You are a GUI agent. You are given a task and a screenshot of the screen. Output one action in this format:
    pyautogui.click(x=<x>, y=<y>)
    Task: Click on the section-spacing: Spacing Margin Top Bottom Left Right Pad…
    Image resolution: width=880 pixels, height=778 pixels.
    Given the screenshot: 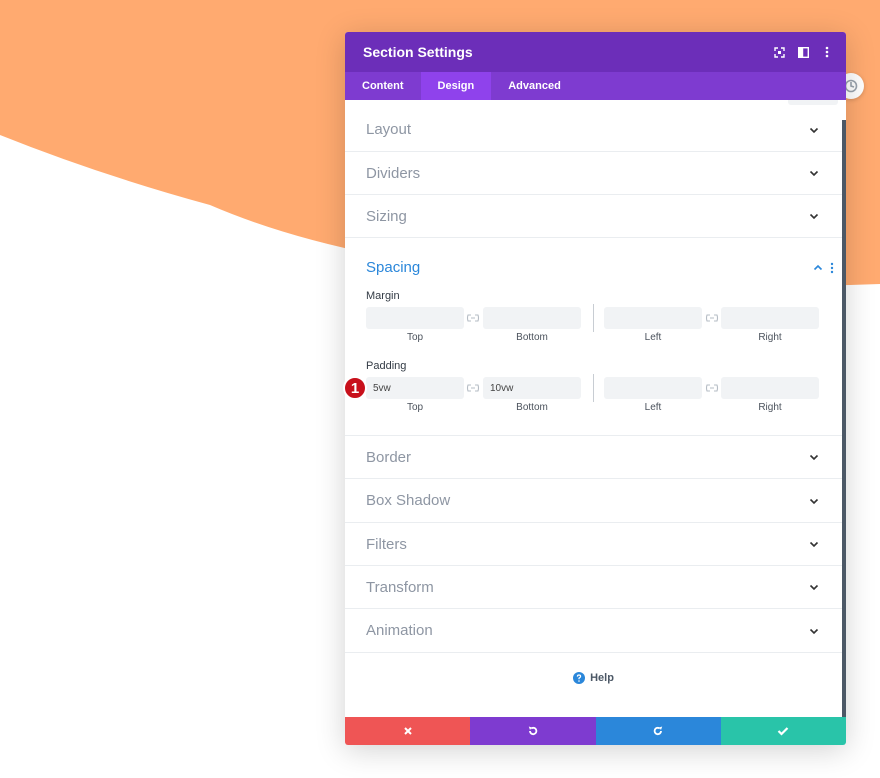 What is the action you would take?
    pyautogui.click(x=593, y=337)
    